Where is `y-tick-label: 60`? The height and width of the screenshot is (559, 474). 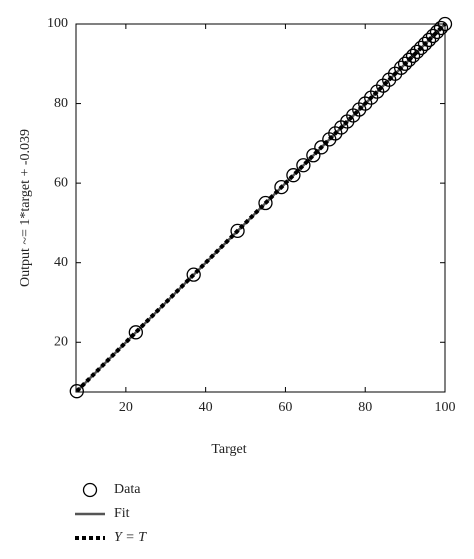 y-tick-label: 60 is located at coordinates (61, 182).